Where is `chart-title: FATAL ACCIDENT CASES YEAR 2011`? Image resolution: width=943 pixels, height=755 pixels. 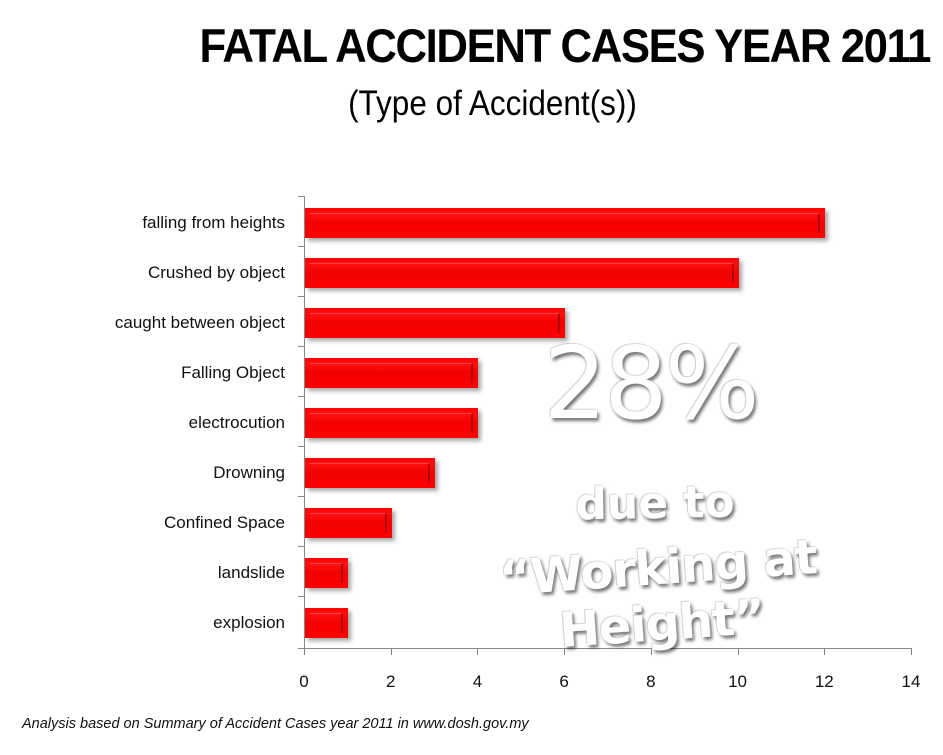
chart-title: FATAL ACCIDENT CASES YEAR 2011 is located at coordinates (565, 45).